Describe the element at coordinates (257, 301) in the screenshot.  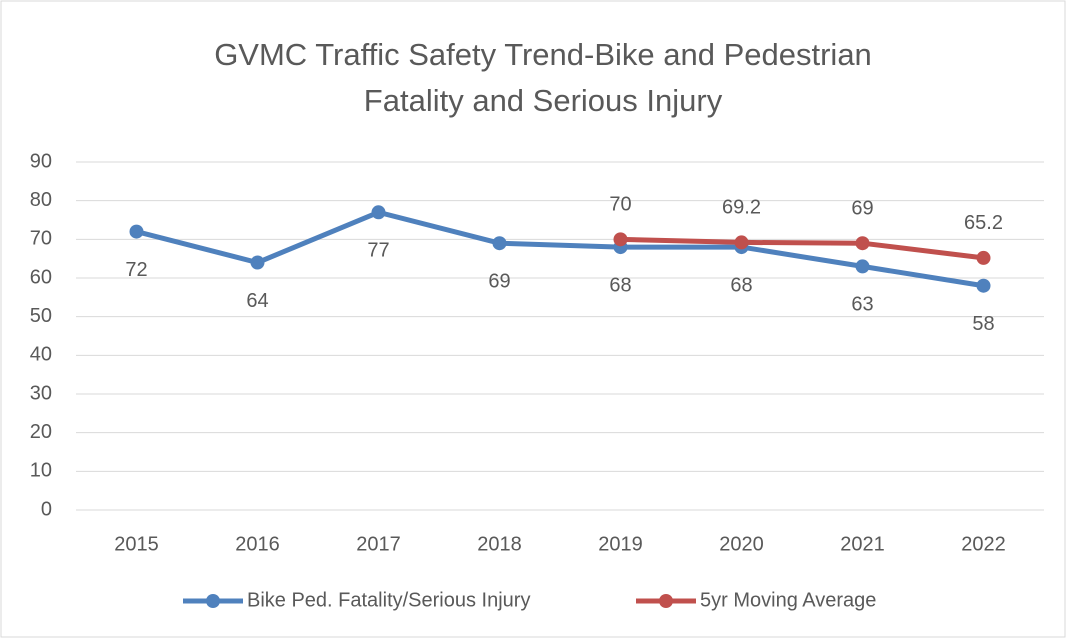
I see `data-label: 64` at that location.